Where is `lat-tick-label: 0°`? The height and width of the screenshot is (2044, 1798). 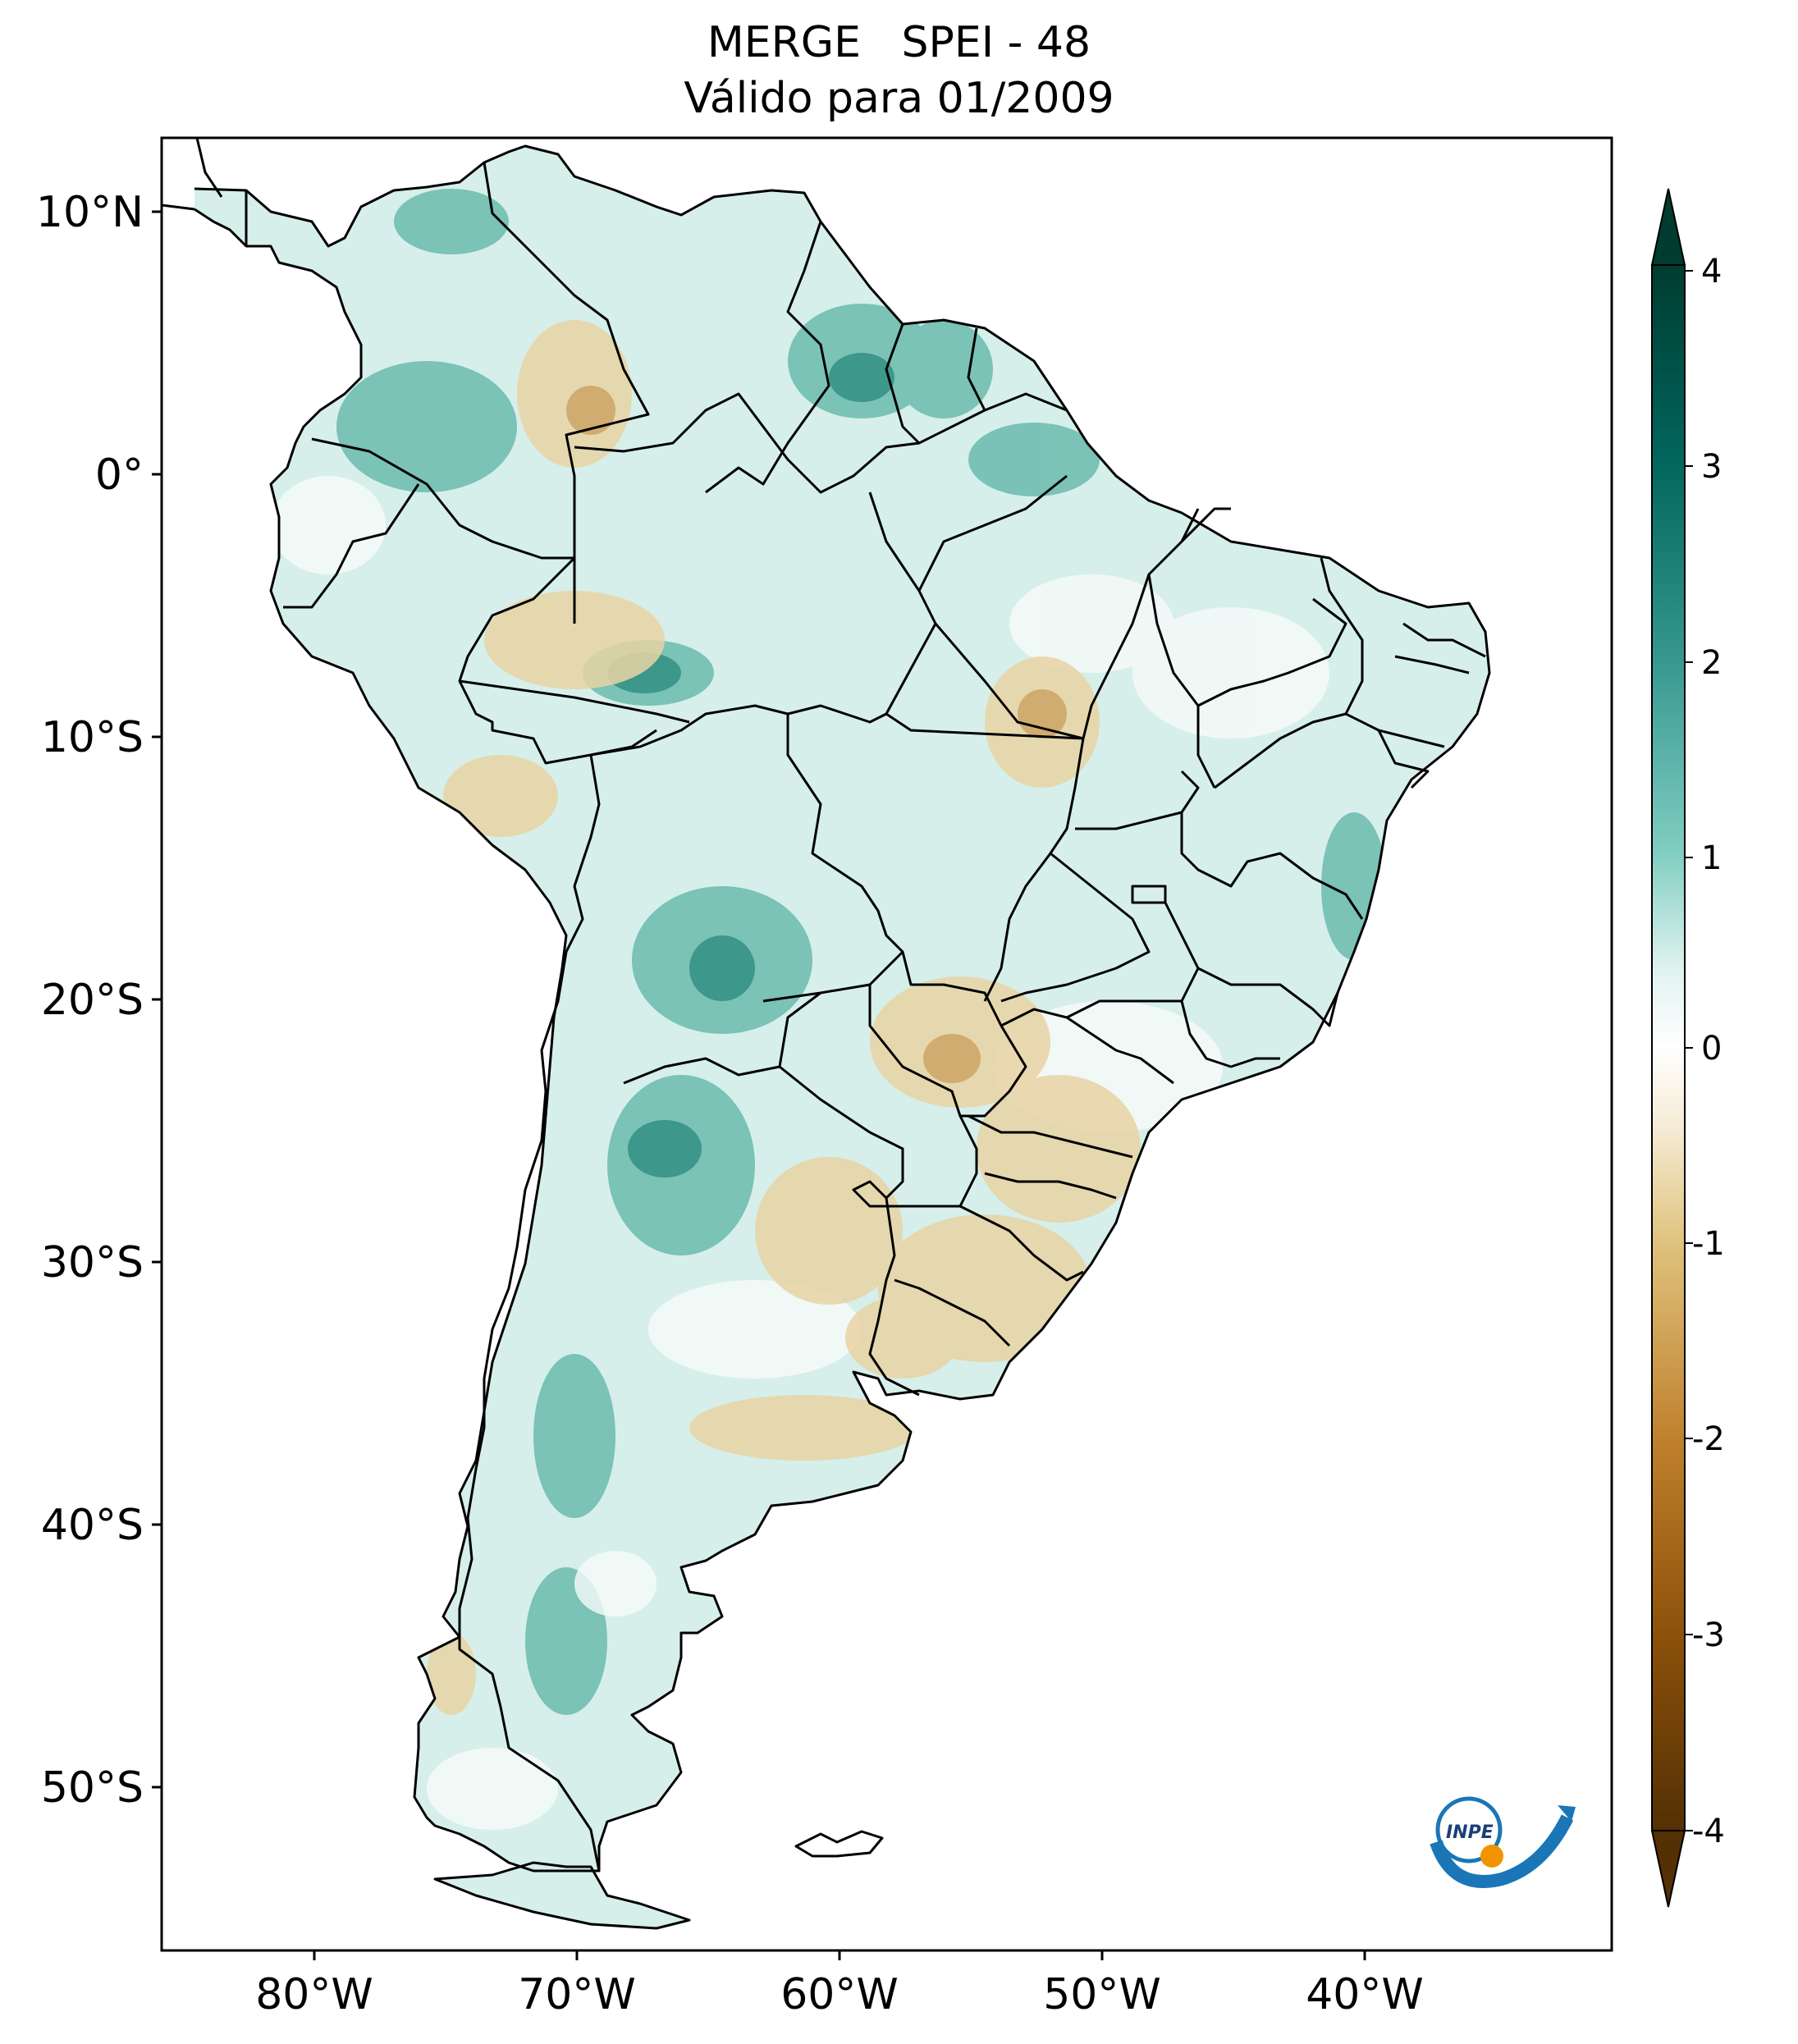 lat-tick-label: 0° is located at coordinates (119, 475).